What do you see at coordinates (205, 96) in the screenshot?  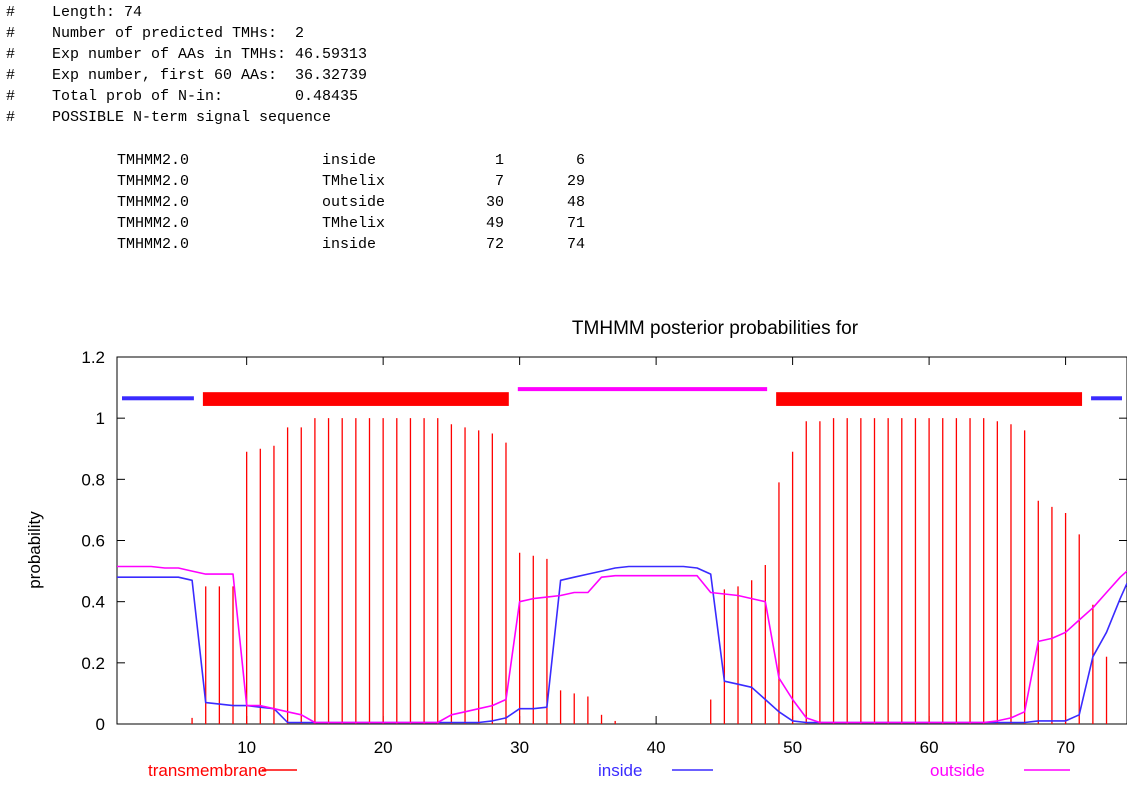 I see `summary-text: Total prob of N-in: 0.48435` at bounding box center [205, 96].